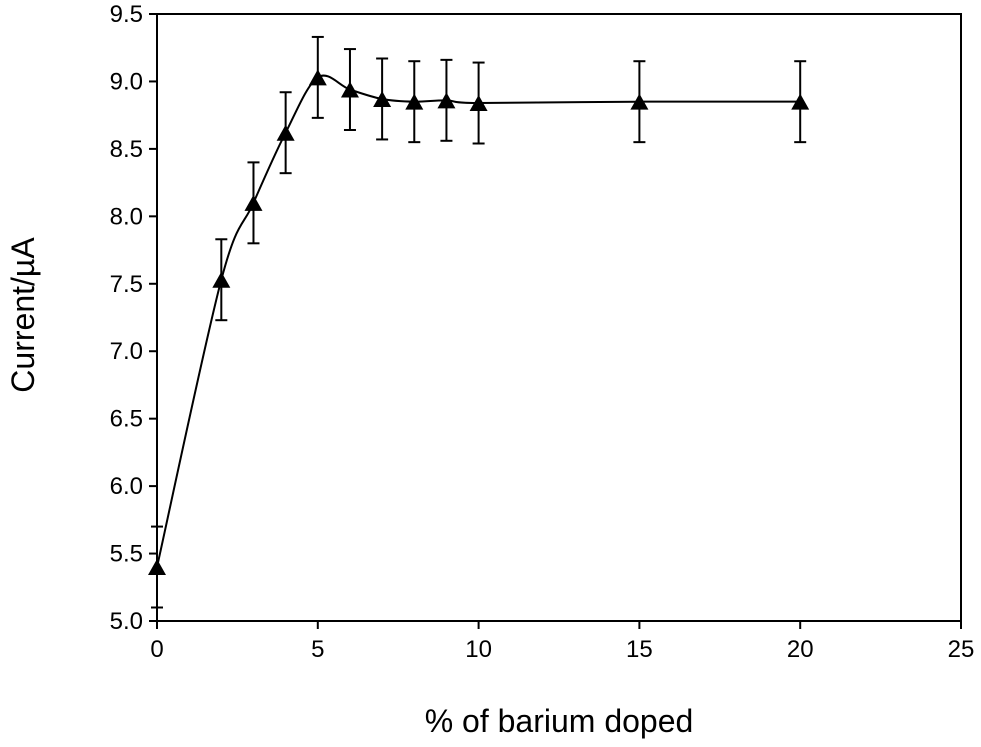 Image resolution: width=981 pixels, height=747 pixels. Describe the element at coordinates (126, 621) in the screenshot. I see `y-tick-label: 5.0` at that location.